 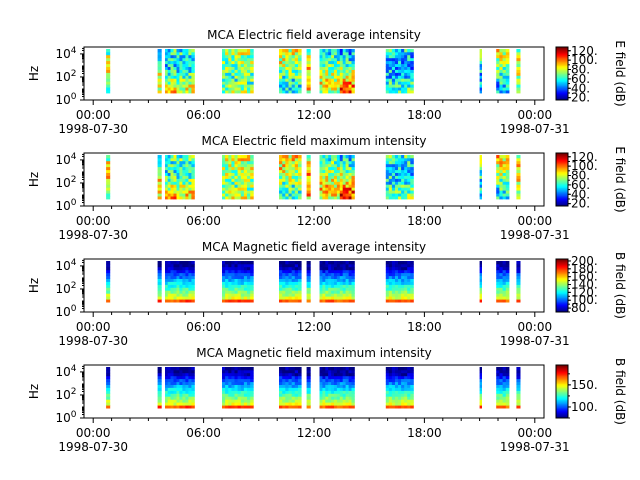 What do you see at coordinates (562, 73) in the screenshot?
I see `colorbar-frame` at bounding box center [562, 73].